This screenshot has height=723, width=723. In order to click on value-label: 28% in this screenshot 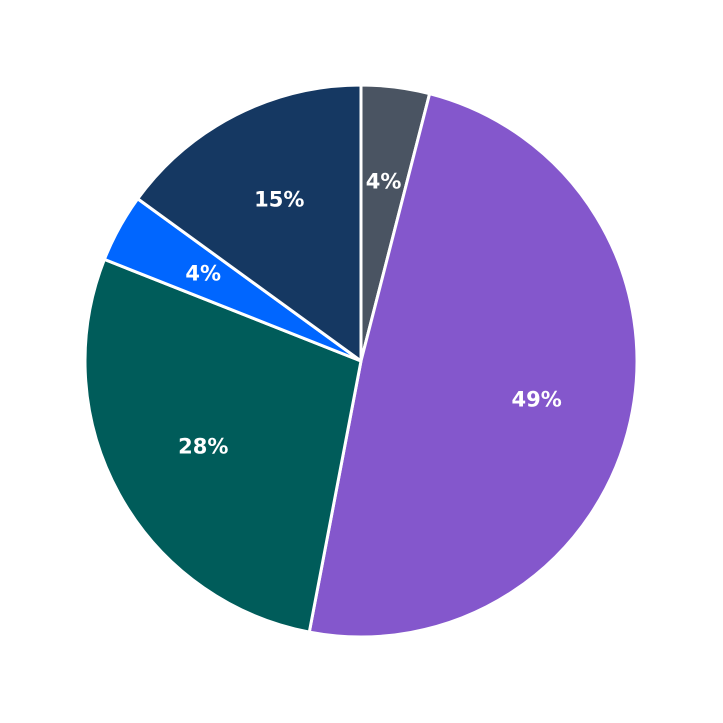, I will do `click(203, 447)`.